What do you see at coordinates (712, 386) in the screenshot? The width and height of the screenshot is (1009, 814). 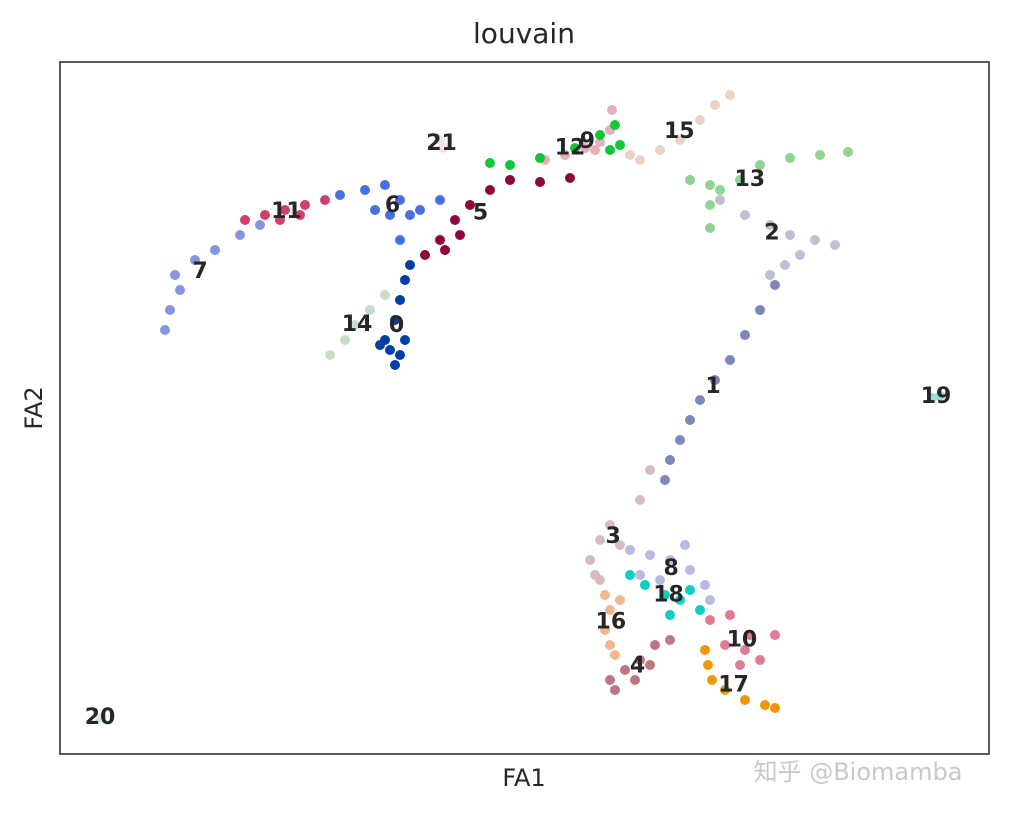 I see `cluster-label: 1` at bounding box center [712, 386].